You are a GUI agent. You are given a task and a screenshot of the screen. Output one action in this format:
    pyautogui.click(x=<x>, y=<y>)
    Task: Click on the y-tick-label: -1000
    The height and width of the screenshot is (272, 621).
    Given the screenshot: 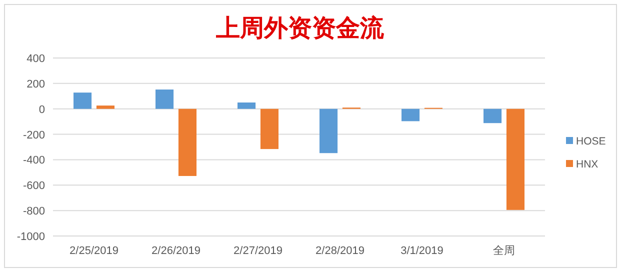 What is the action you would take?
    pyautogui.click(x=30, y=237)
    